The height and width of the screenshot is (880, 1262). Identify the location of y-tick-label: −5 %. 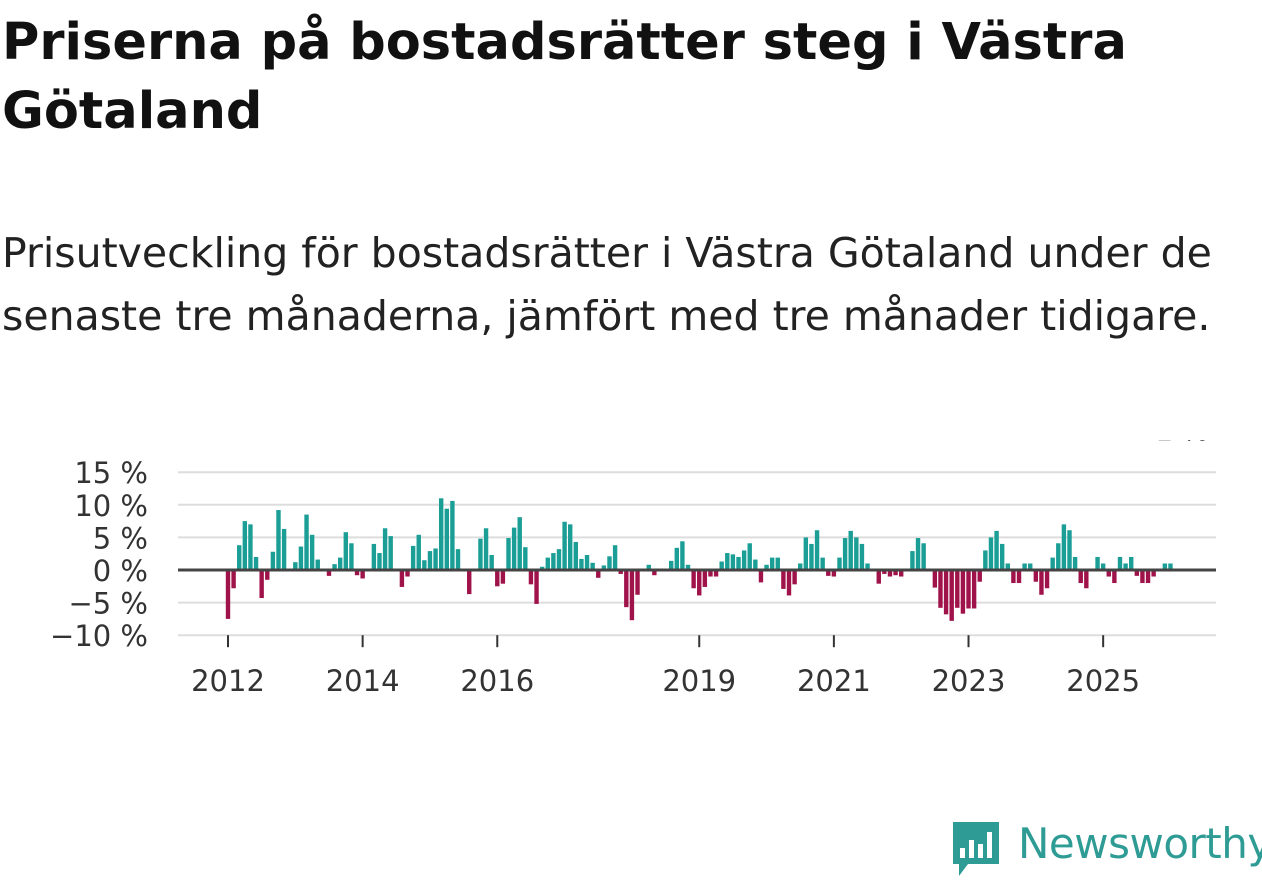
(108, 604).